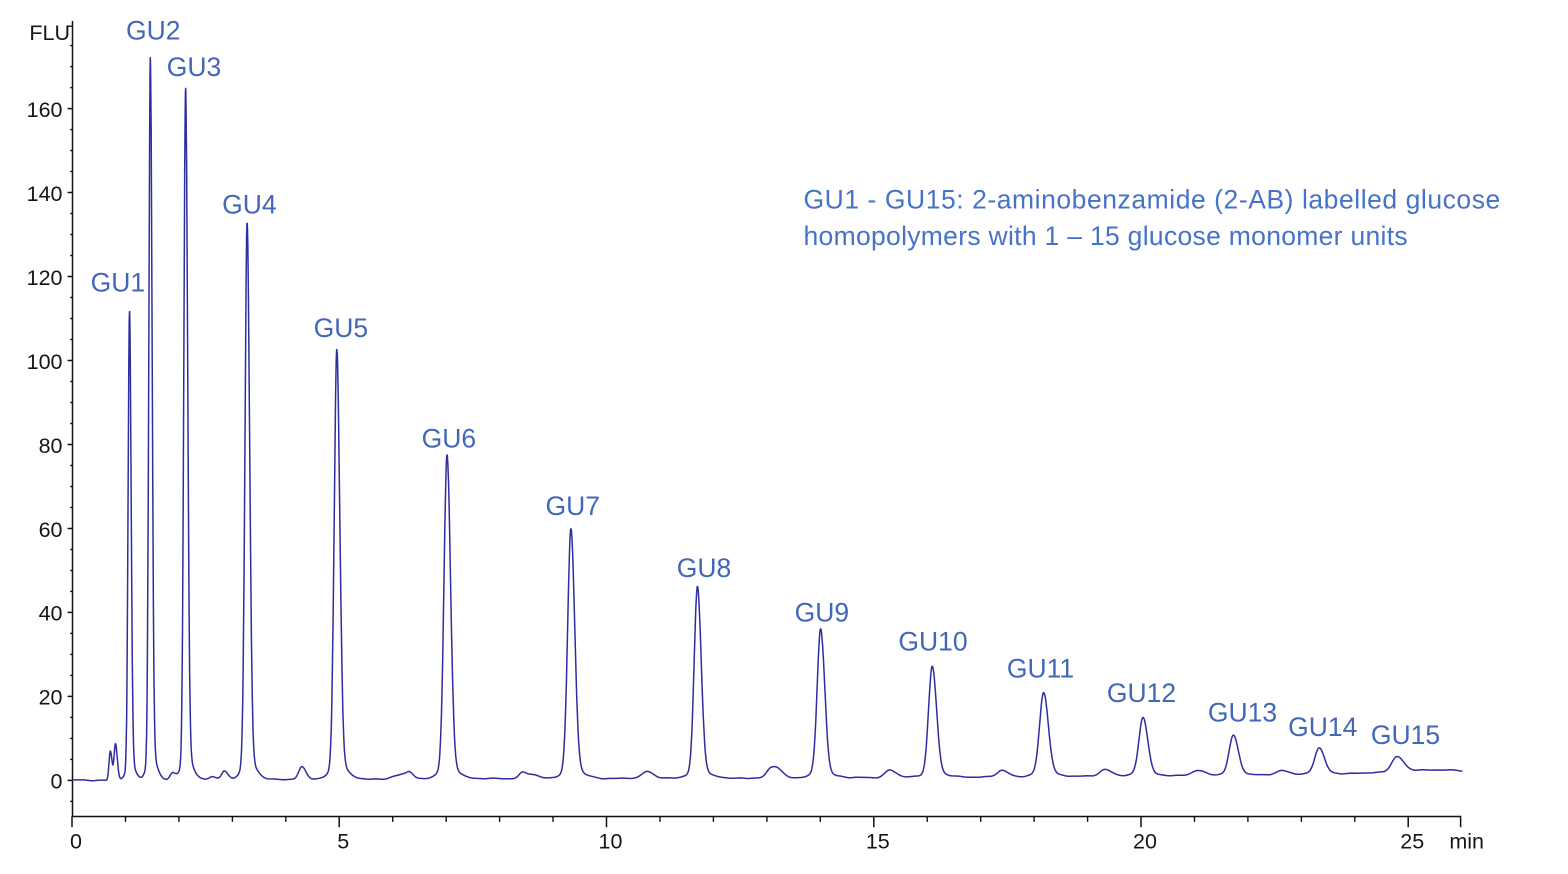 The width and height of the screenshot is (1568, 874). I want to click on svg-text: GU6, so click(449, 439).